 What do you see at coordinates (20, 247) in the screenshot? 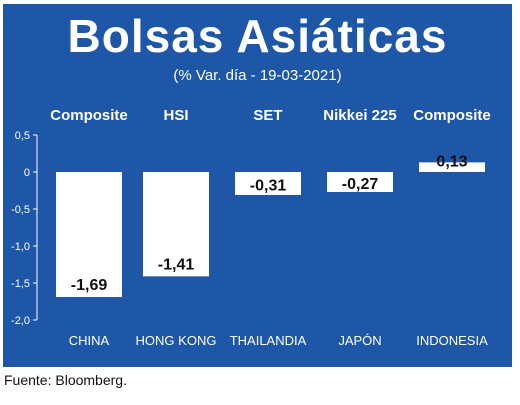
I see `y-tick-label: -1,0` at bounding box center [20, 247].